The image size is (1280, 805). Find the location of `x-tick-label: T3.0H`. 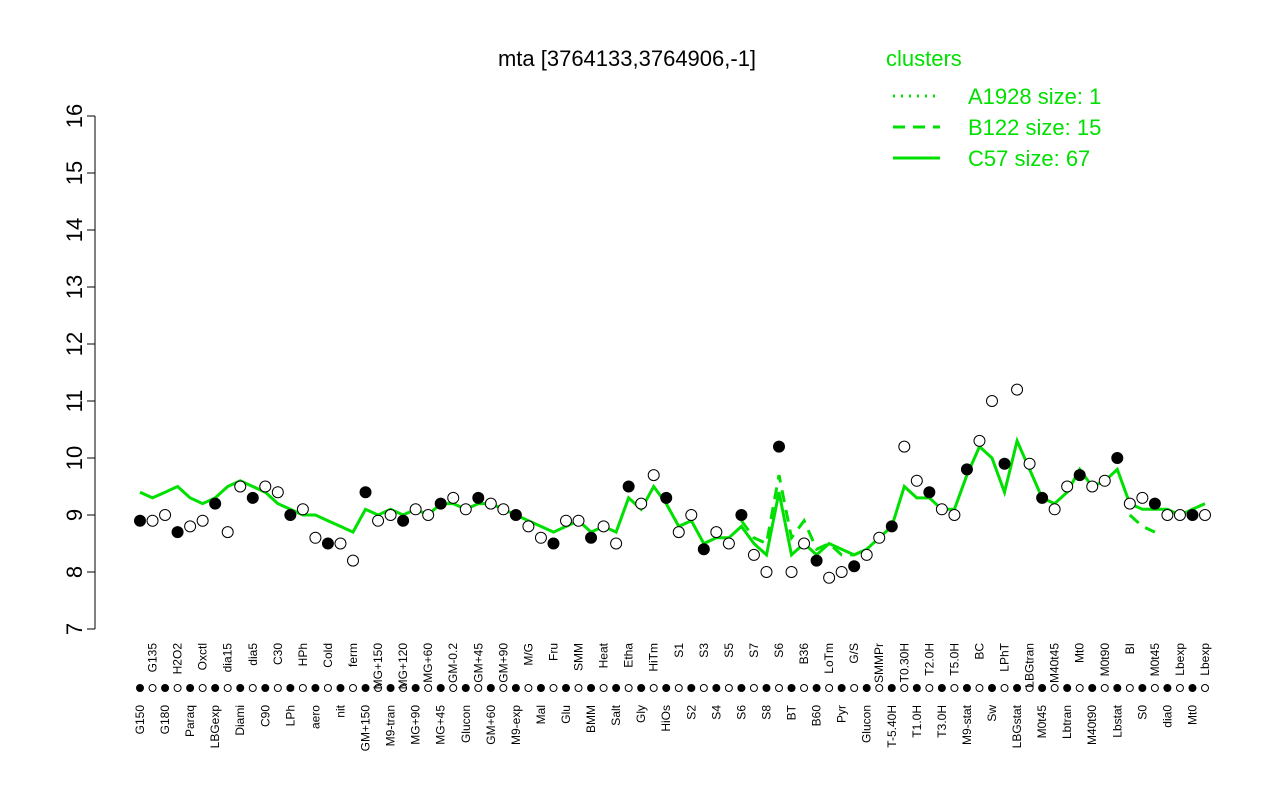

x-tick-label: T3.0H is located at coordinates (942, 721).